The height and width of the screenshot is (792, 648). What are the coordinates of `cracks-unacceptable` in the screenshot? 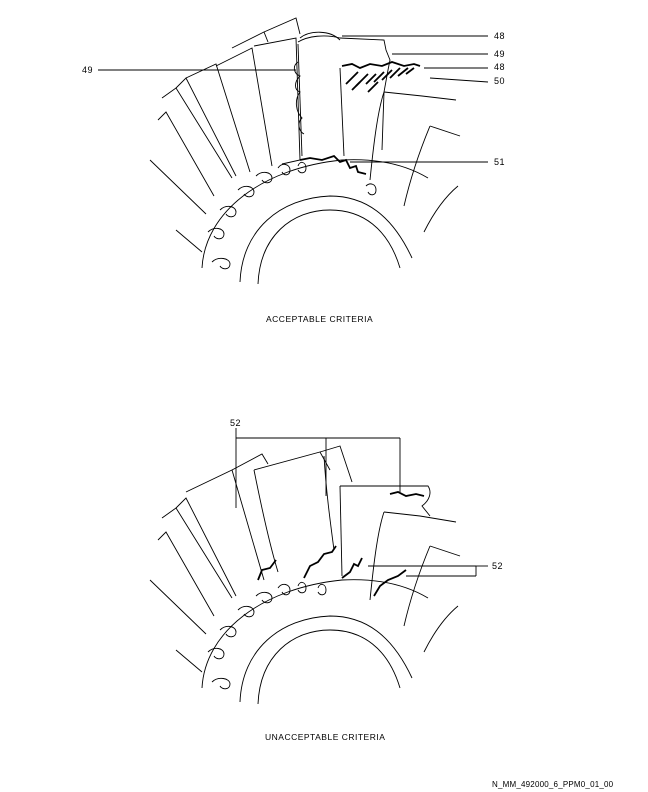 It's located at (341, 544).